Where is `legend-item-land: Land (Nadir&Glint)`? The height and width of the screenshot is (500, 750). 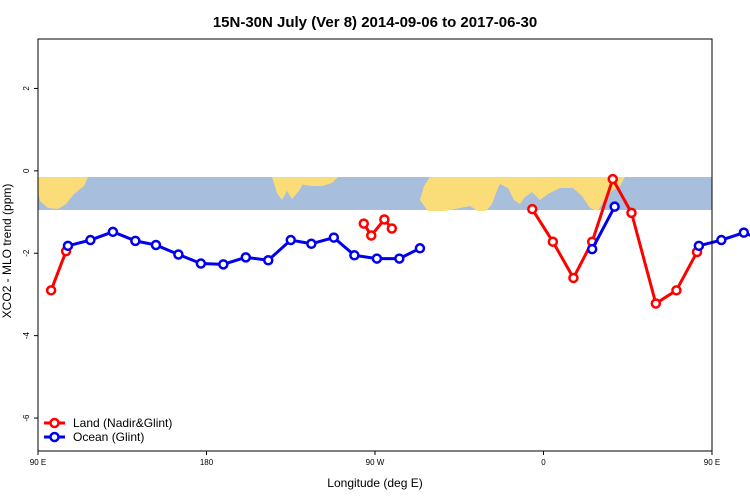 legend-item-land: Land (Nadir&Glint) is located at coordinates (108, 423).